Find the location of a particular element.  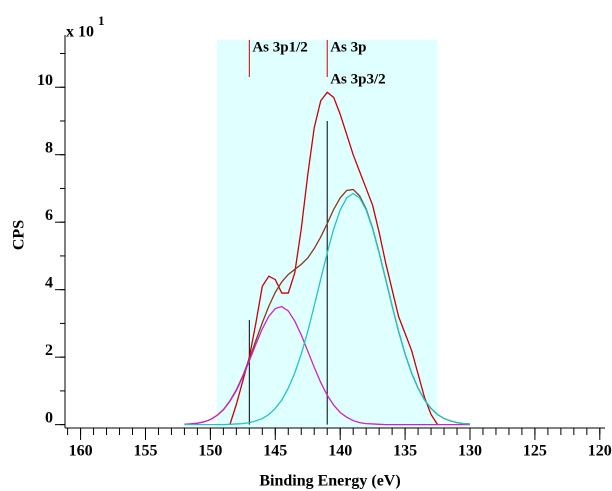

x-tick-label: 140 is located at coordinates (340, 451).